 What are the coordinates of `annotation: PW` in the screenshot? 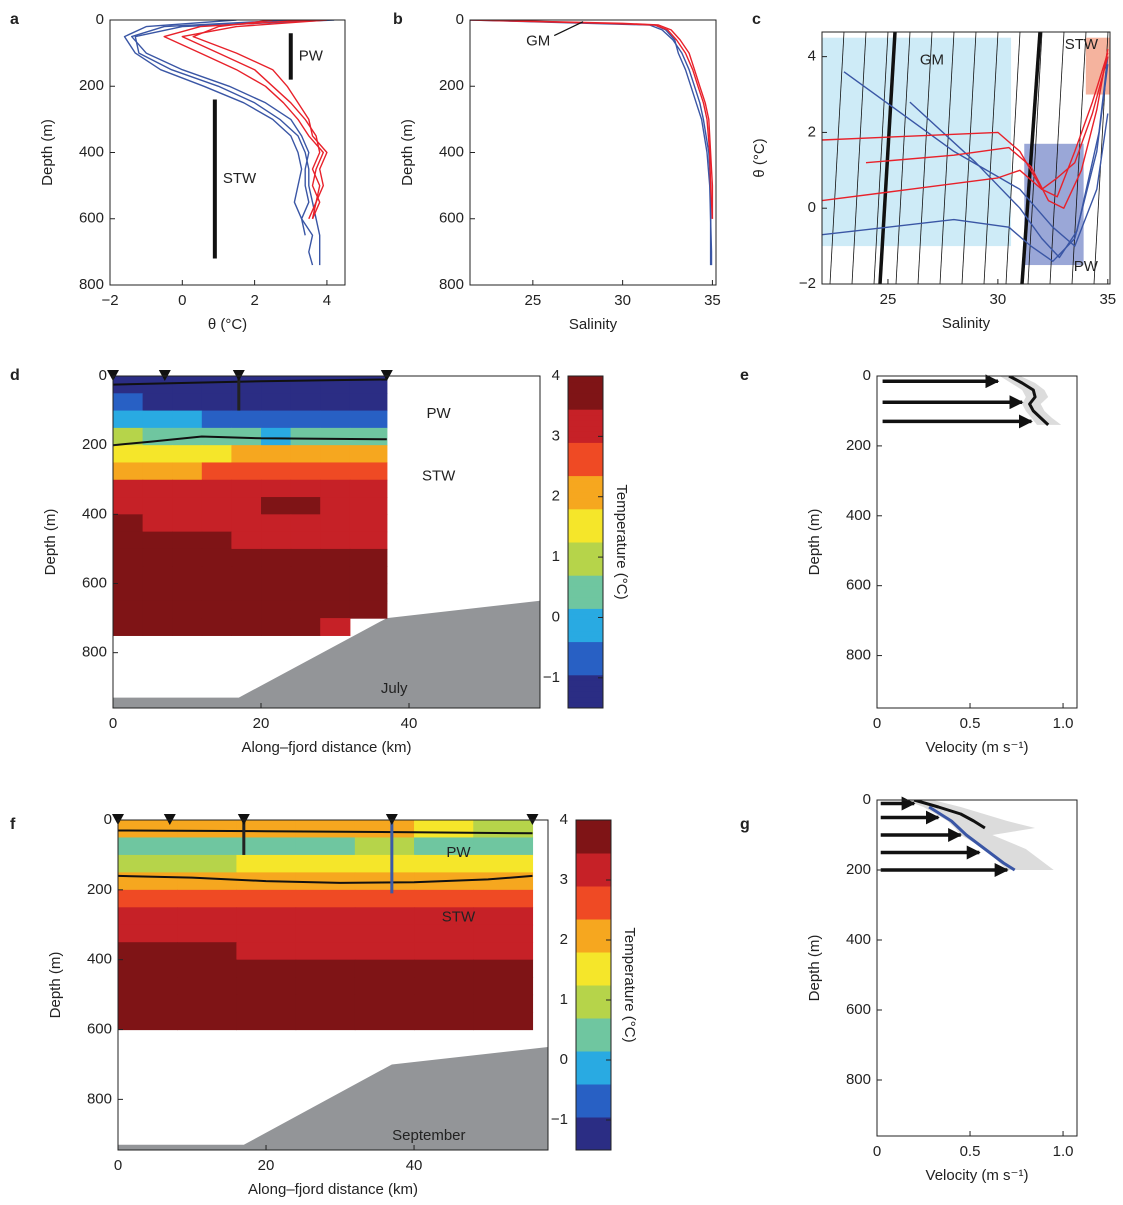 It's located at (311, 55).